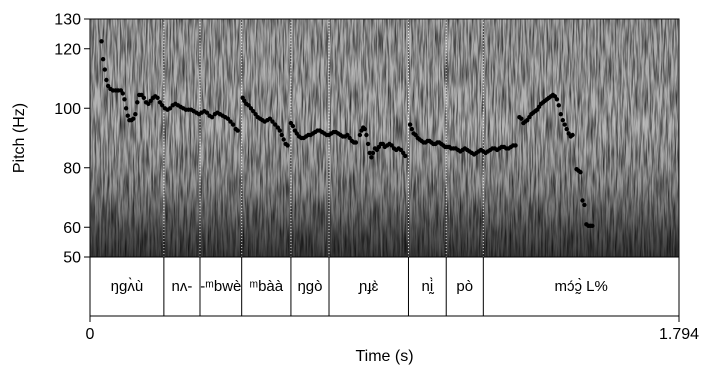 This screenshot has height=367, width=703. I want to click on segment-label: ɲɟɛ̀, so click(368, 286).